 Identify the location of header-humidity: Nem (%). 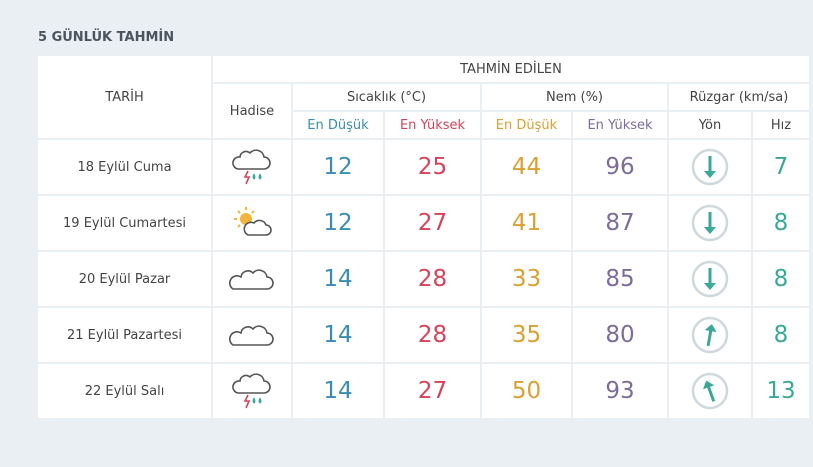
(574, 97).